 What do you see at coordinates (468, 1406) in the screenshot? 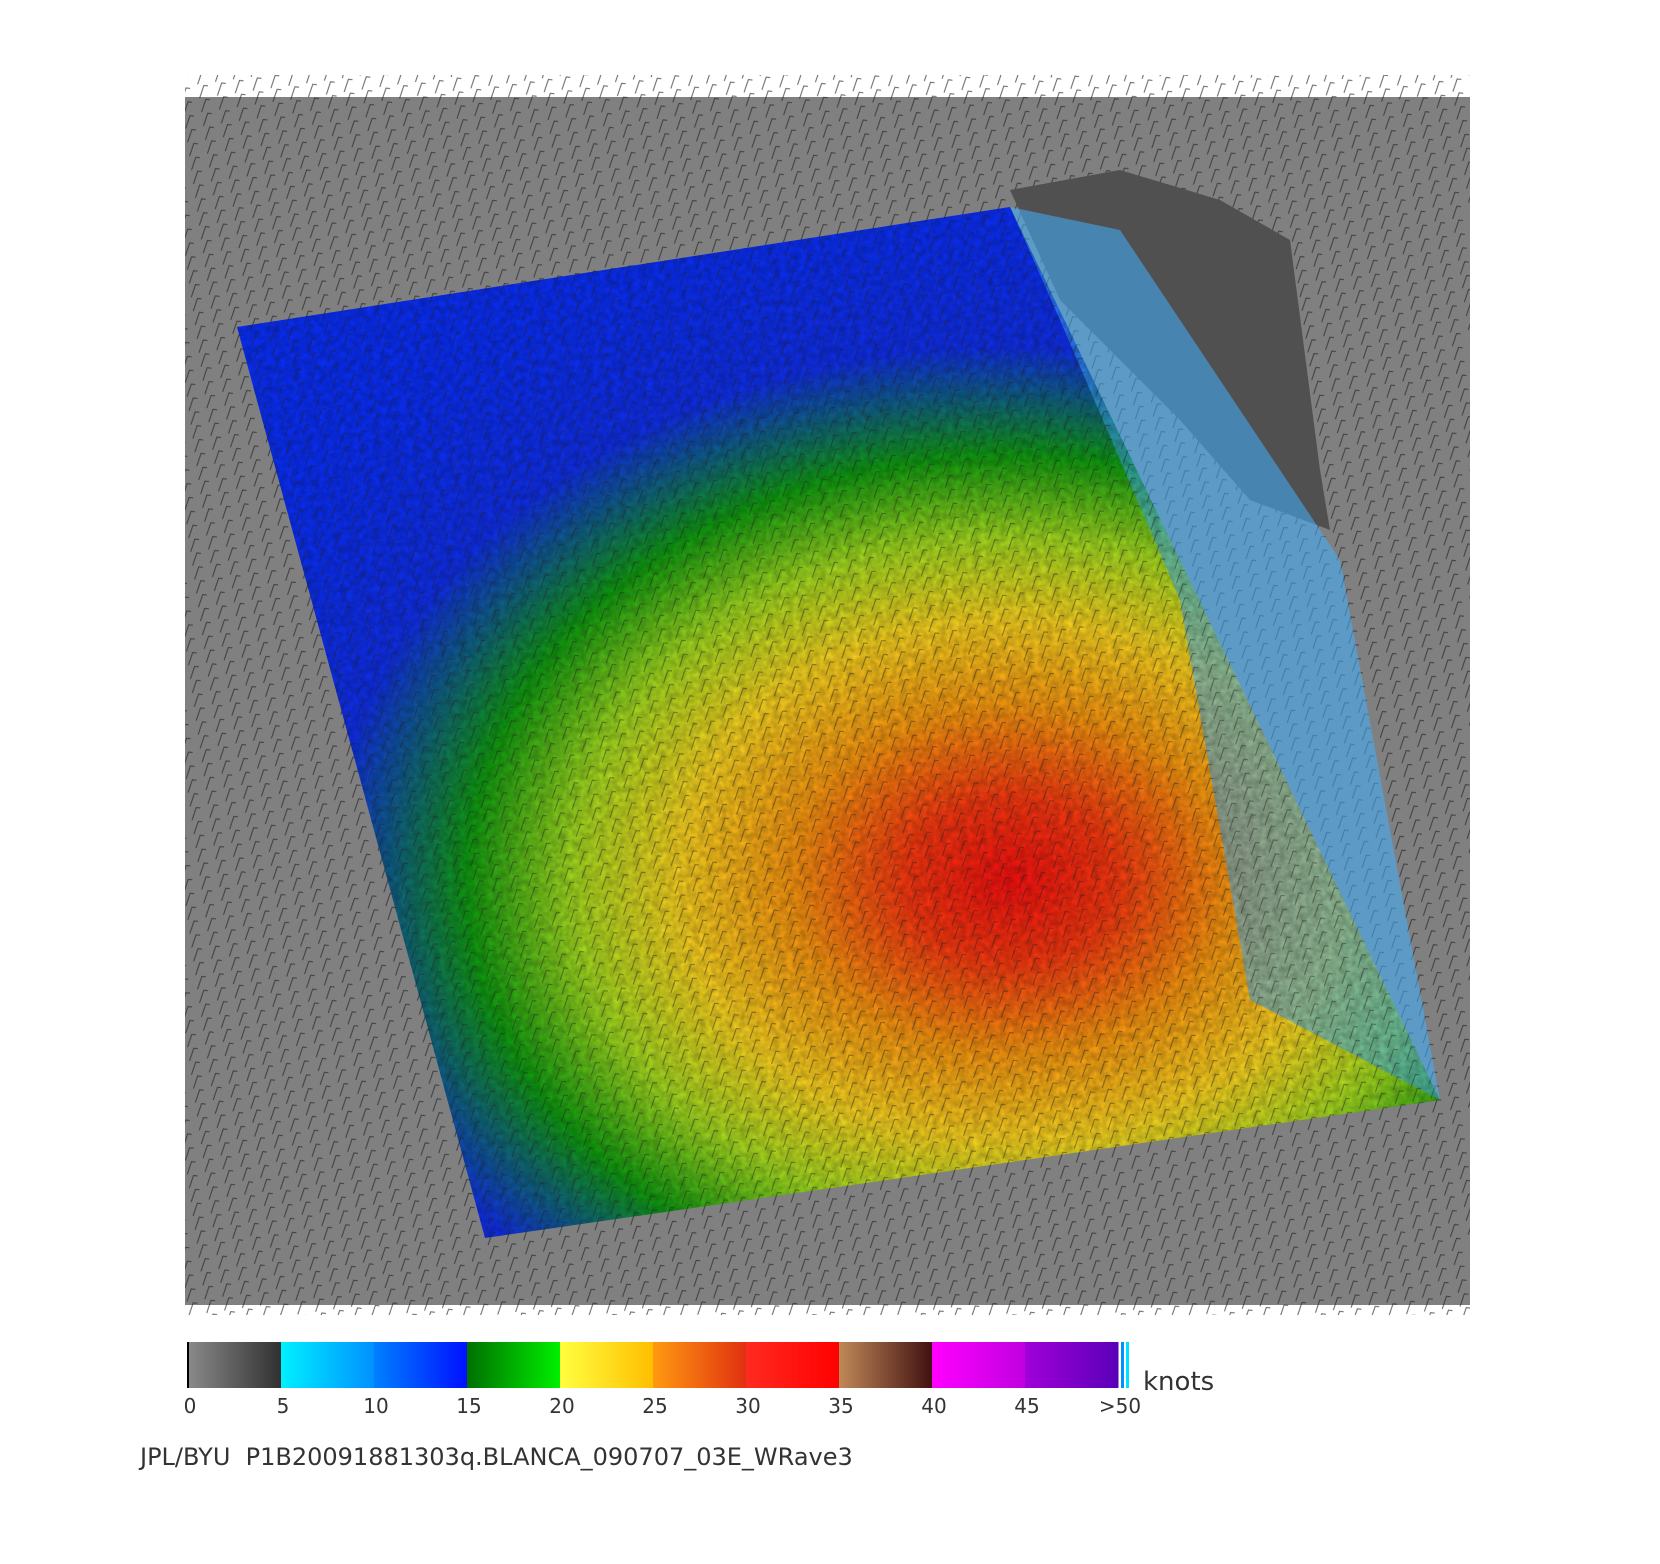
I see `colorbar-tick-label: 15` at bounding box center [468, 1406].